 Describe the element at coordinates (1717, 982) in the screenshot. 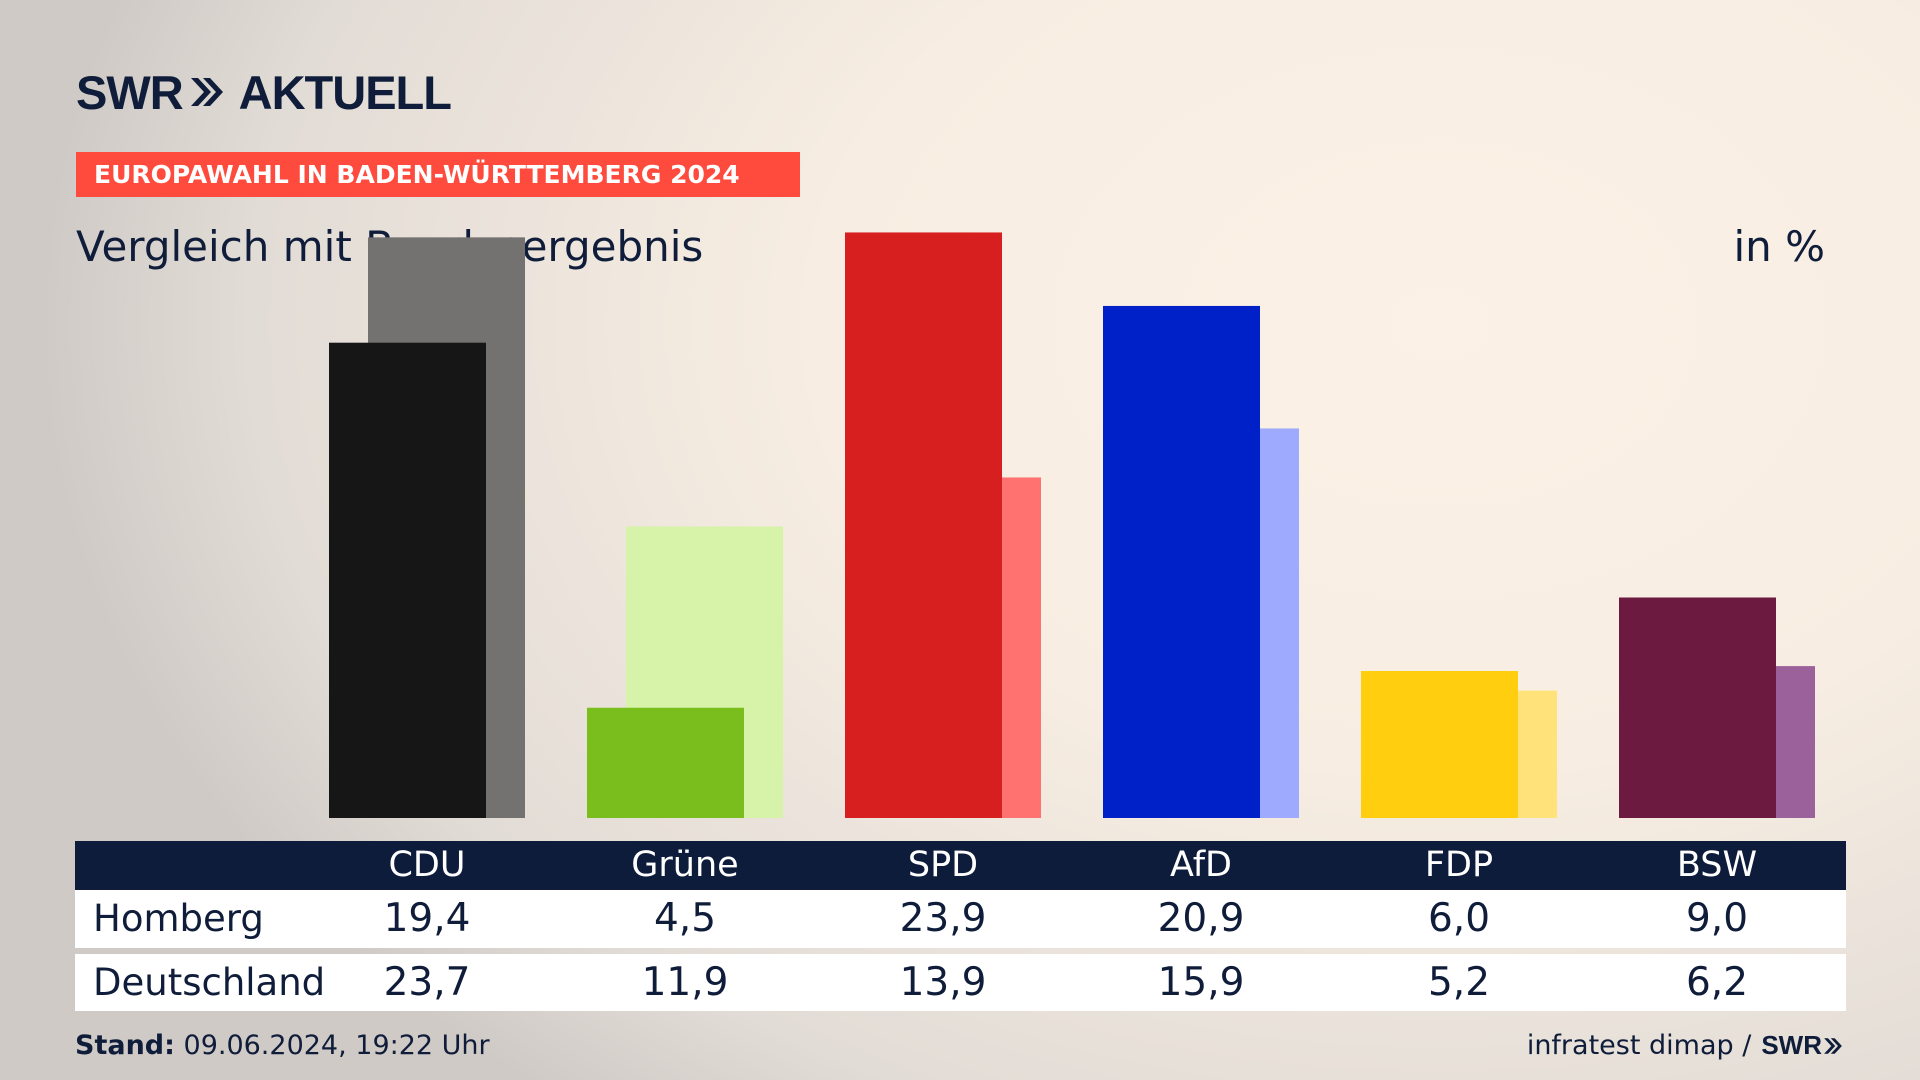

I see `value-label: 6,2` at that location.